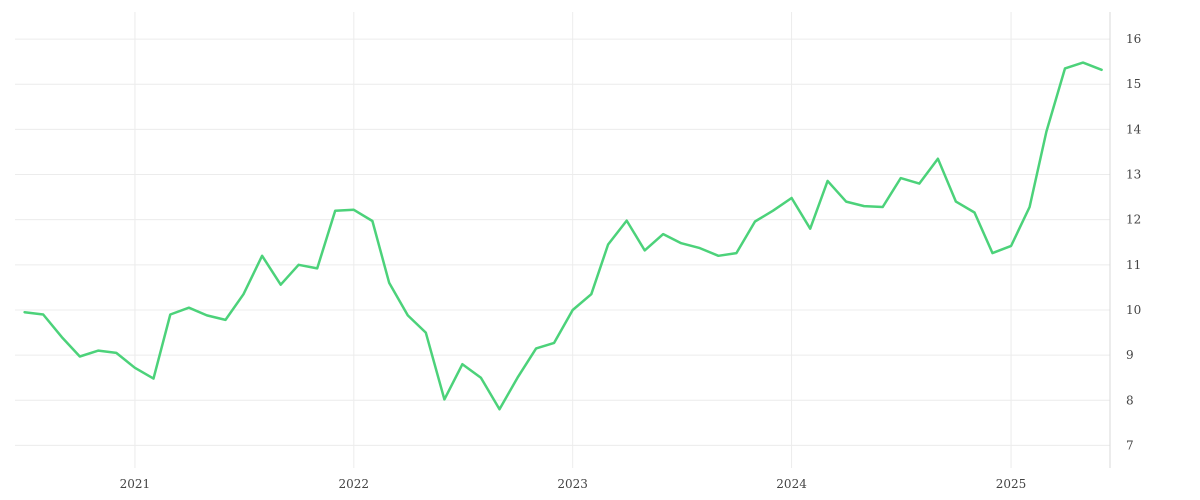  Describe the element at coordinates (791, 484) in the screenshot. I see `x-tick-label: 2024` at that location.